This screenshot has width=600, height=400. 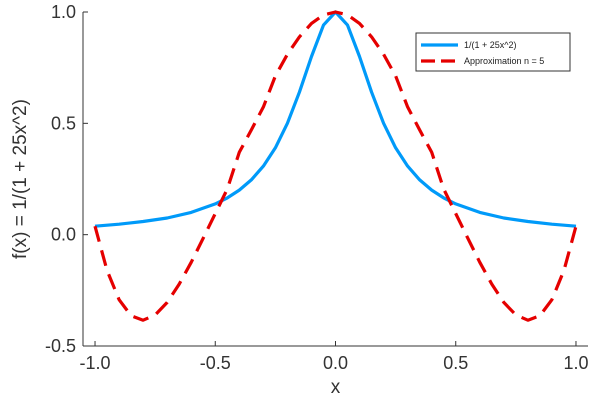 What do you see at coordinates (63, 123) in the screenshot?
I see `y-tick-label: 0.5` at bounding box center [63, 123].